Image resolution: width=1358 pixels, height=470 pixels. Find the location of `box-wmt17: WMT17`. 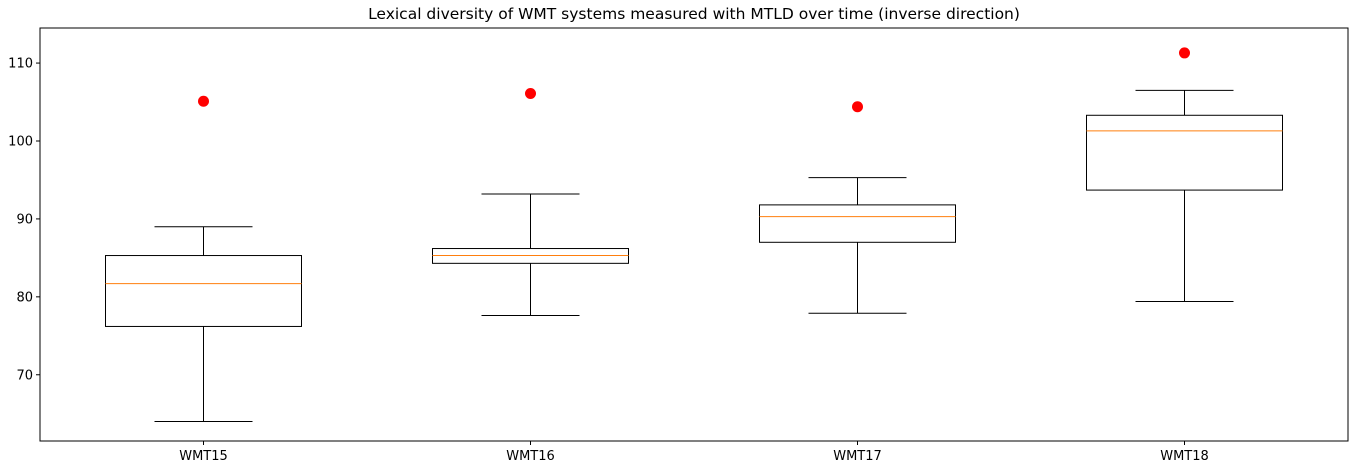

box-wmt17: WMT17 is located at coordinates (857, 282).